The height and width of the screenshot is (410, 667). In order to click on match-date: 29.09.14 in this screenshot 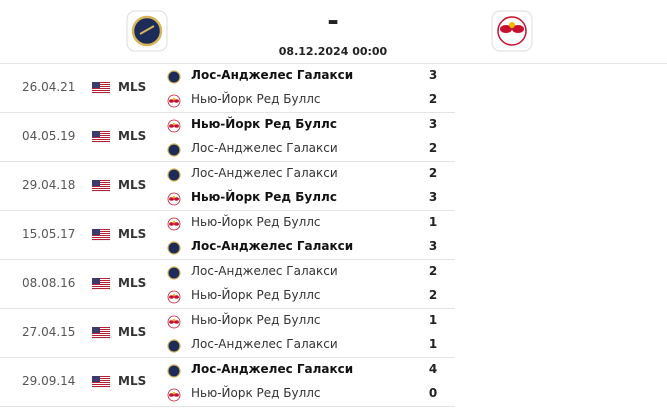, I will do `click(49, 381)`.